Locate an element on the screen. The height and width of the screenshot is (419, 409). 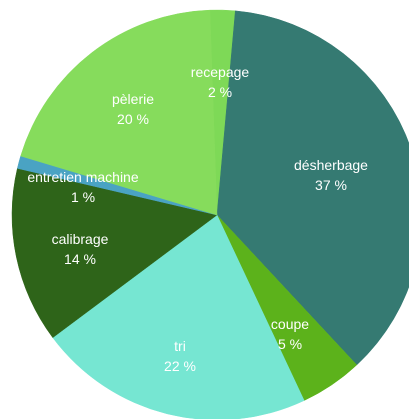
slice-value-5: 1 % is located at coordinates (83, 197).